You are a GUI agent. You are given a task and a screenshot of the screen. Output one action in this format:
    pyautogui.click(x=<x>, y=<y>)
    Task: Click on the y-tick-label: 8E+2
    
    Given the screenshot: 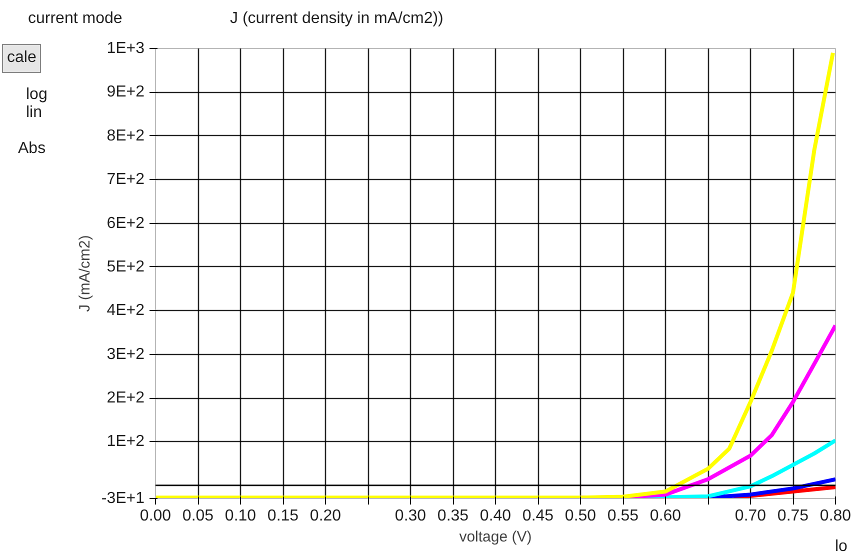 What is the action you would take?
    pyautogui.click(x=125, y=135)
    